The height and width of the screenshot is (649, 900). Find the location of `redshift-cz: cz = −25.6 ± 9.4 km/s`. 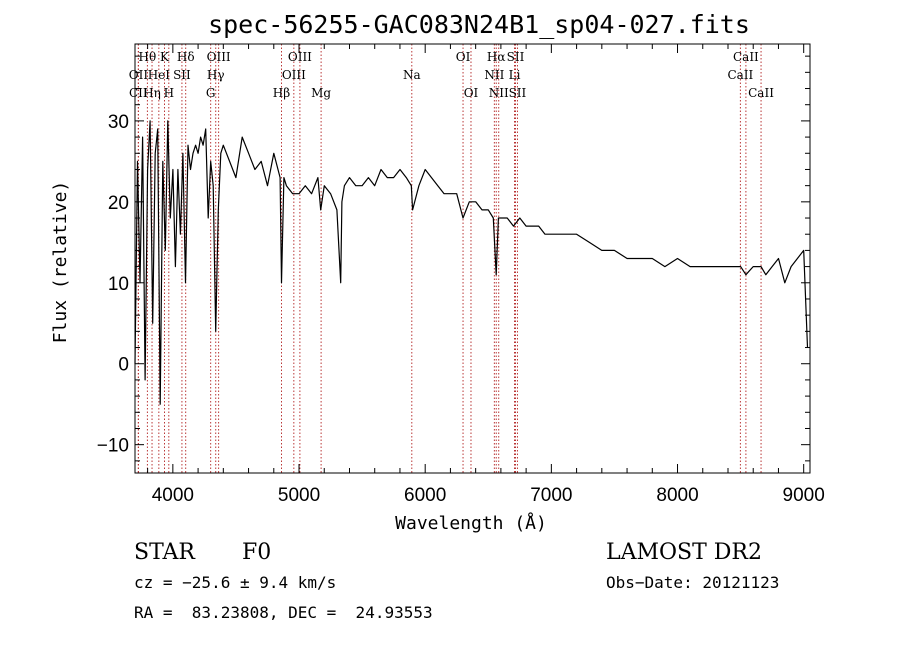

redshift-cz: cz = −25.6 ± 9.4 km/s is located at coordinates (235, 582).